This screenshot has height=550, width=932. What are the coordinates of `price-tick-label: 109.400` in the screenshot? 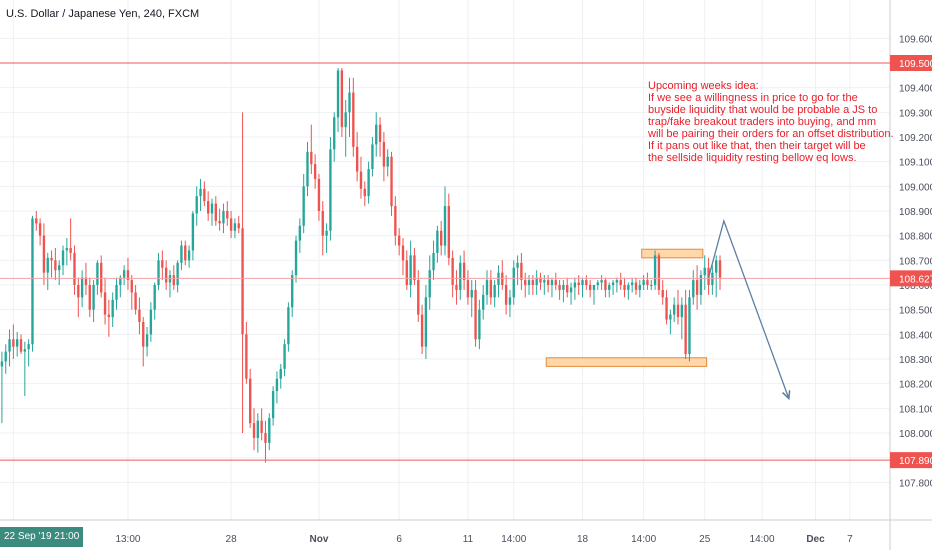 It's located at (915, 89).